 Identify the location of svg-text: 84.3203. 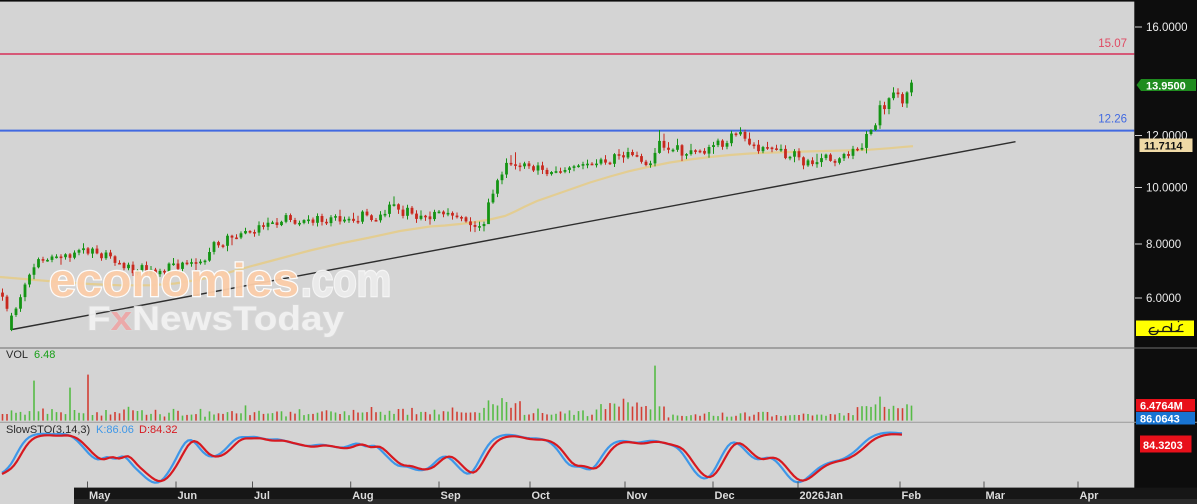
(1163, 446).